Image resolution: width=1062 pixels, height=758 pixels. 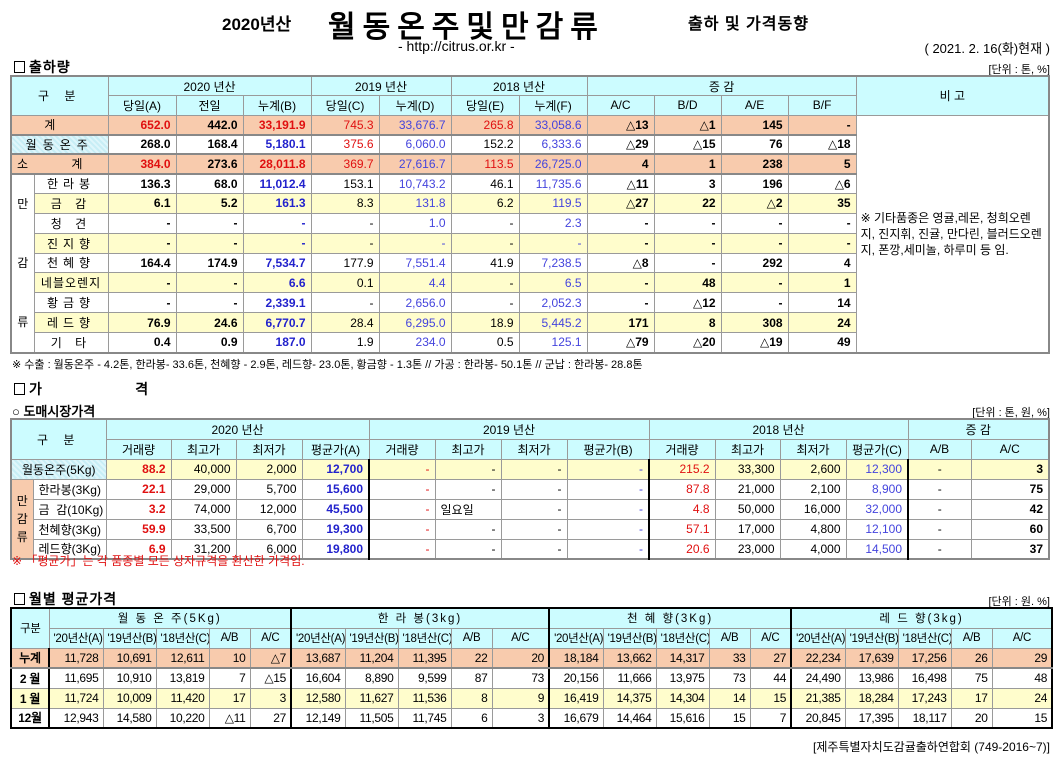 What do you see at coordinates (203, 489) in the screenshot?
I see `table-cell: 29,000` at bounding box center [203, 489].